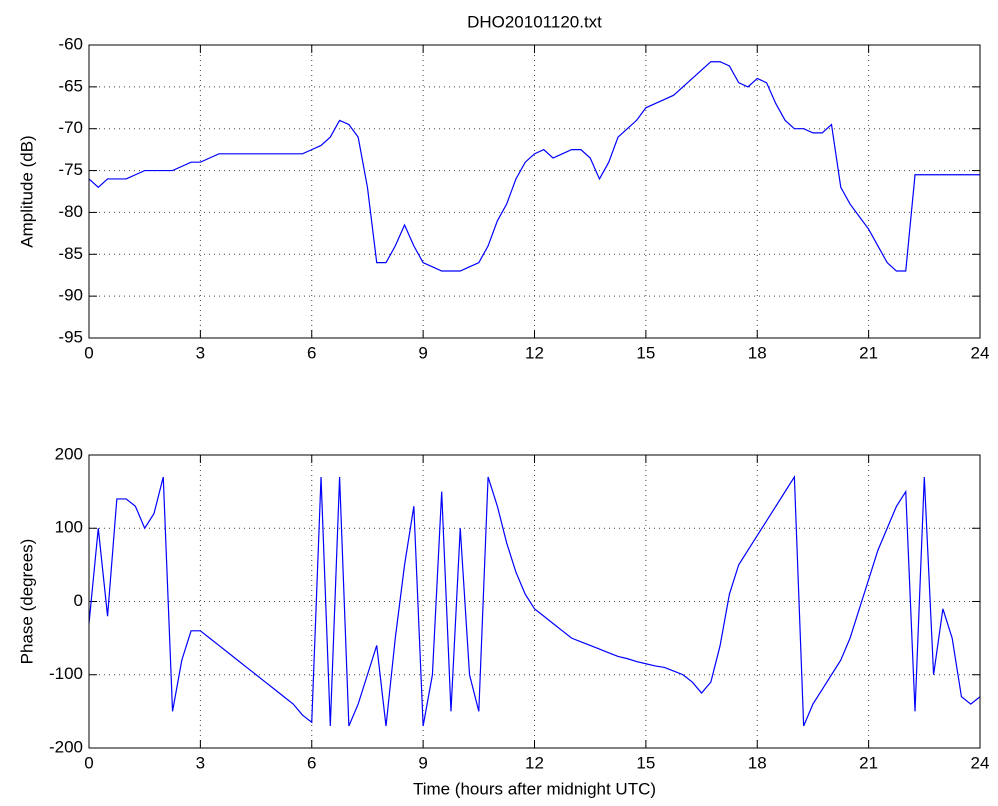  What do you see at coordinates (534, 788) in the screenshot?
I see `x-axis-label: Time (hours after midnight UTC)` at bounding box center [534, 788].